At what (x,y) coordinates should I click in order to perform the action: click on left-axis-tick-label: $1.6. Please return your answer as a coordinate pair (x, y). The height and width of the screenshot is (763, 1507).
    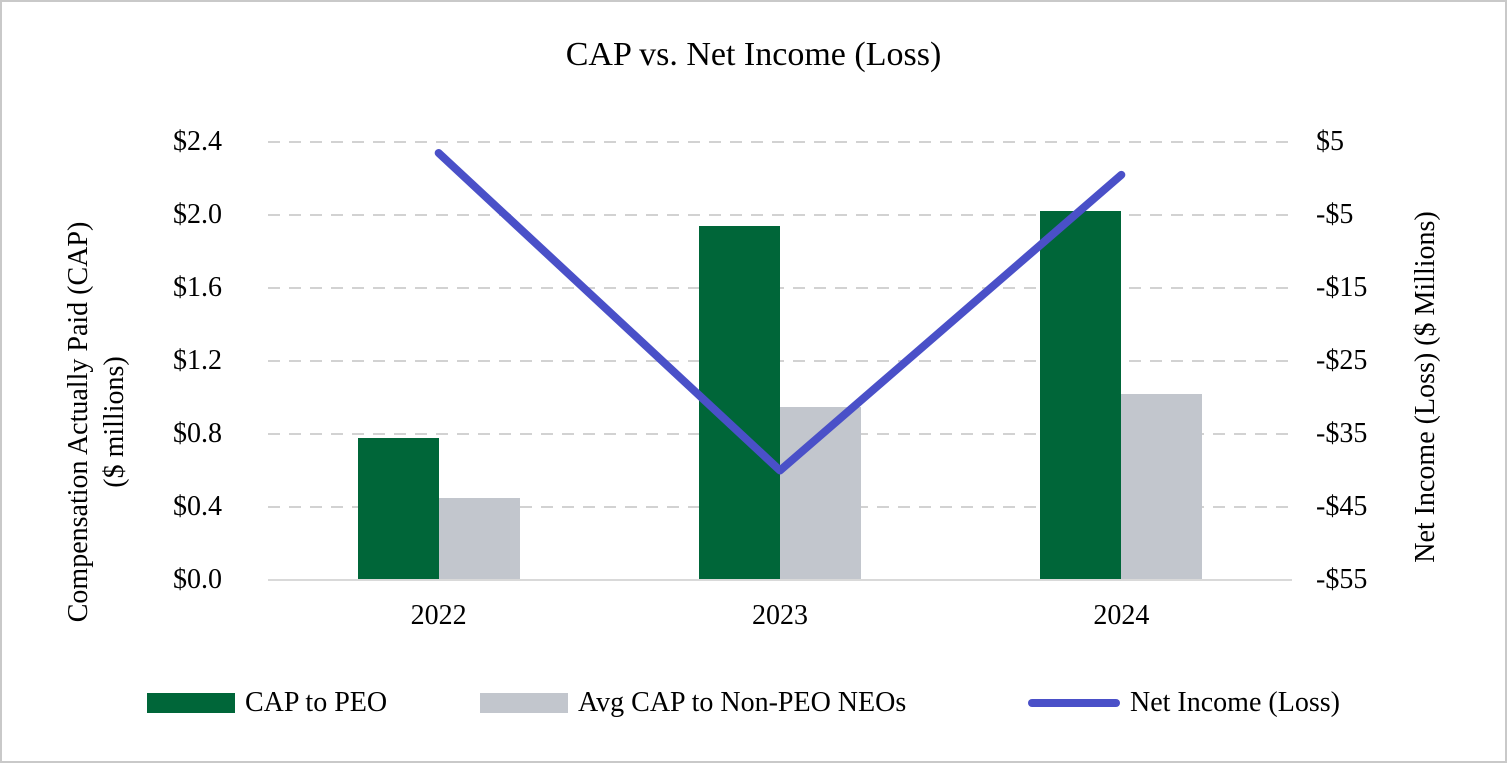
    Looking at the image, I should click on (197, 287).